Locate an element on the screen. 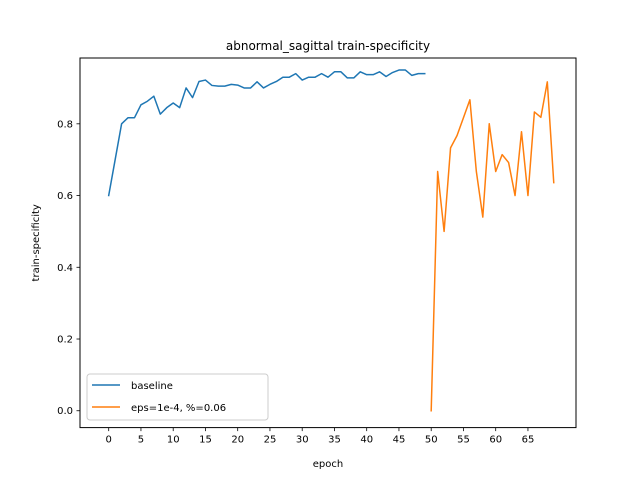  x-tick-label: 20 is located at coordinates (237, 440).